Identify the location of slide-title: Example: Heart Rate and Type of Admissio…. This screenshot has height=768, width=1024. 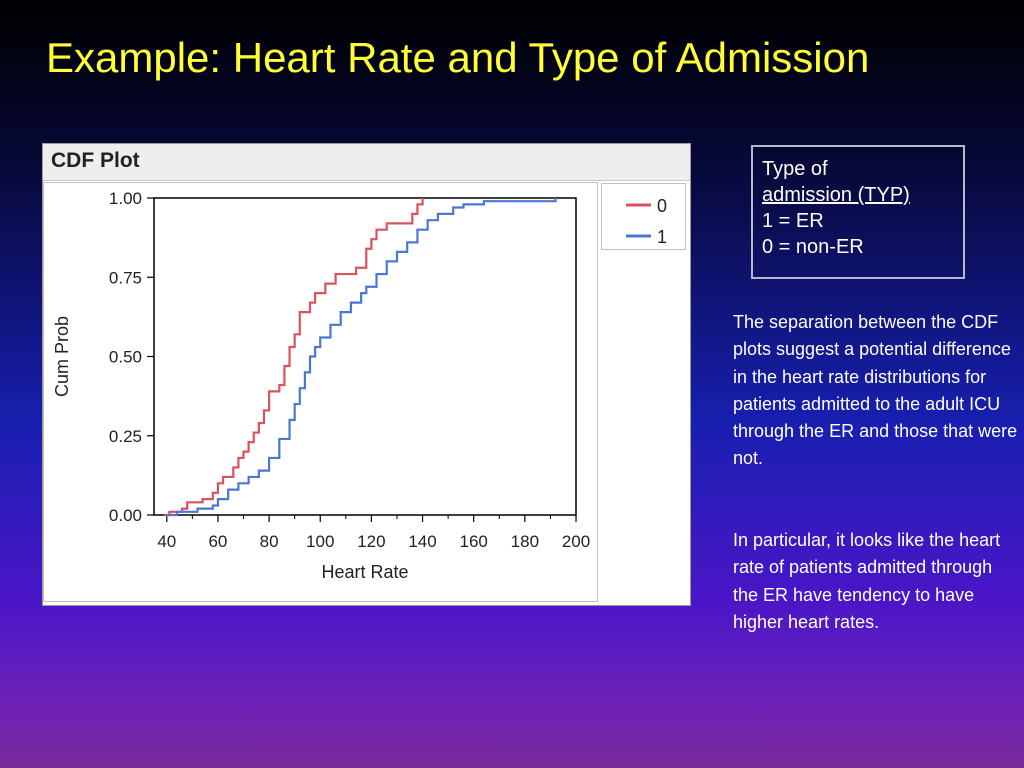
(458, 57).